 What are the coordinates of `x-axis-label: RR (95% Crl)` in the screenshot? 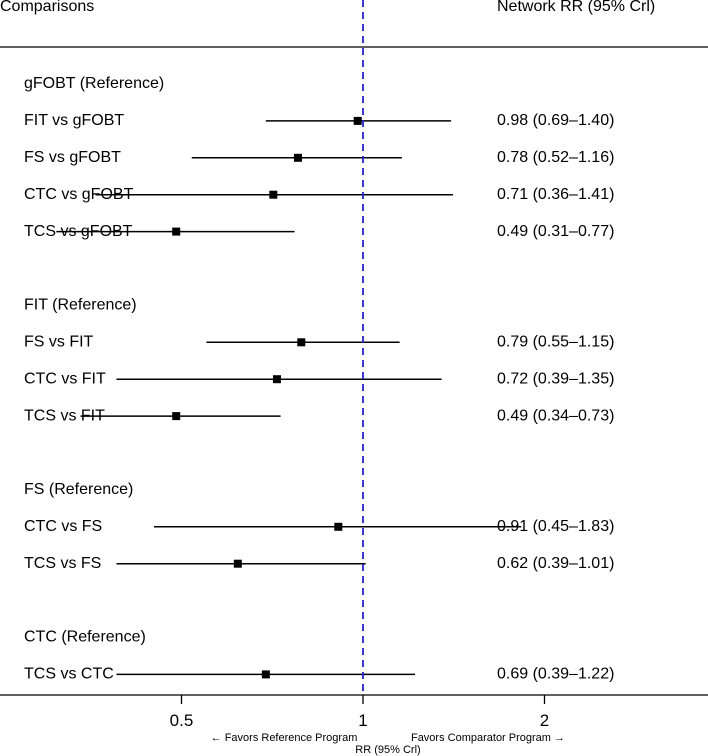 It's located at (387, 750).